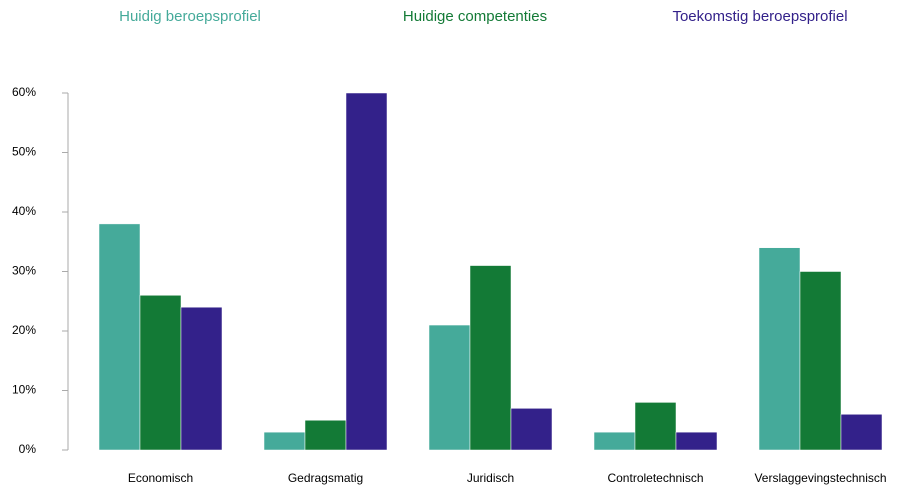 The image size is (899, 487). What do you see at coordinates (24, 330) in the screenshot?
I see `y-tick-label: 20%` at bounding box center [24, 330].